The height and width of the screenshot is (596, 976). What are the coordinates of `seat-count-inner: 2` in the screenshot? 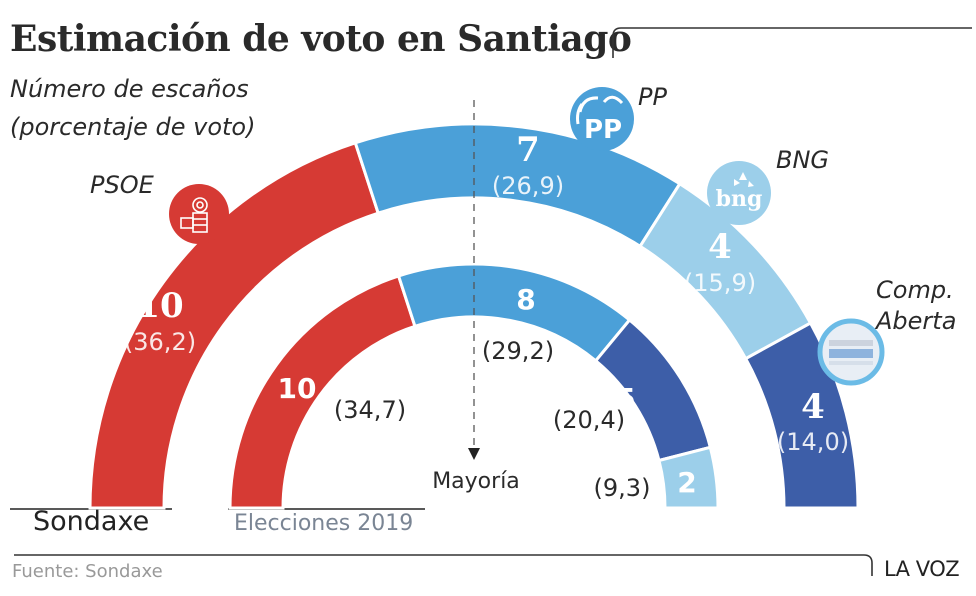 It's located at (686, 482).